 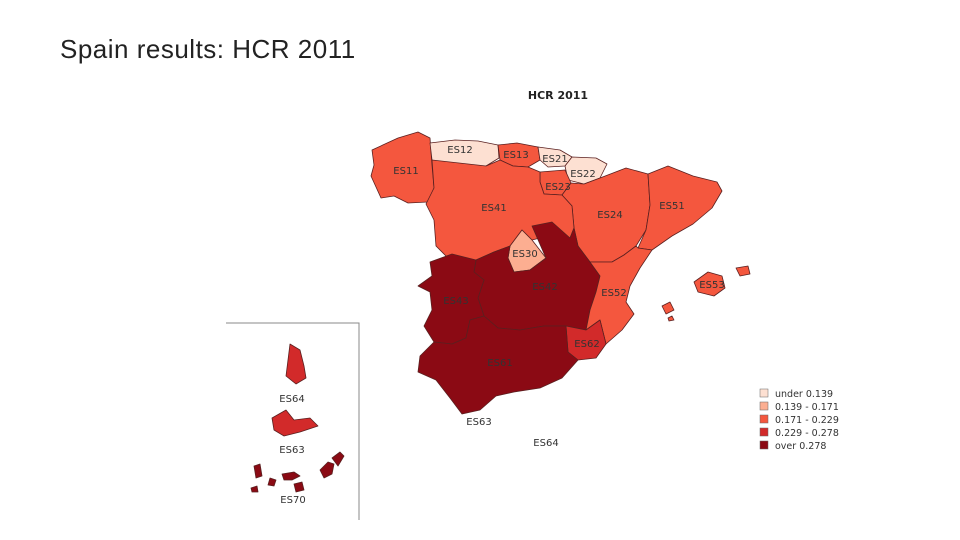 I want to click on region-ES61, so click(x=498, y=365).